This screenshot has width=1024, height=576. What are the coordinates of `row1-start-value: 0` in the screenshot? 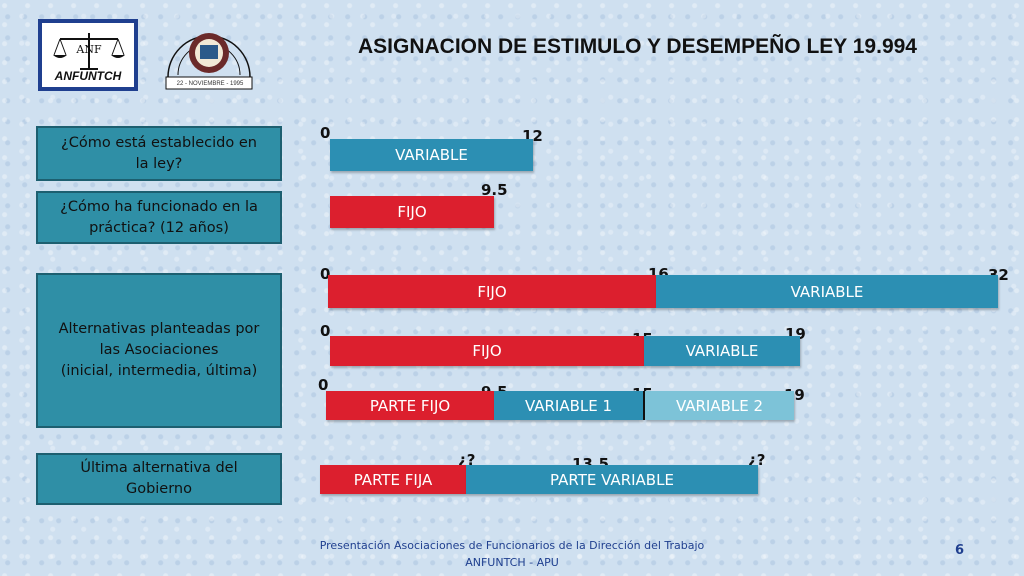 It's located at (325, 133).